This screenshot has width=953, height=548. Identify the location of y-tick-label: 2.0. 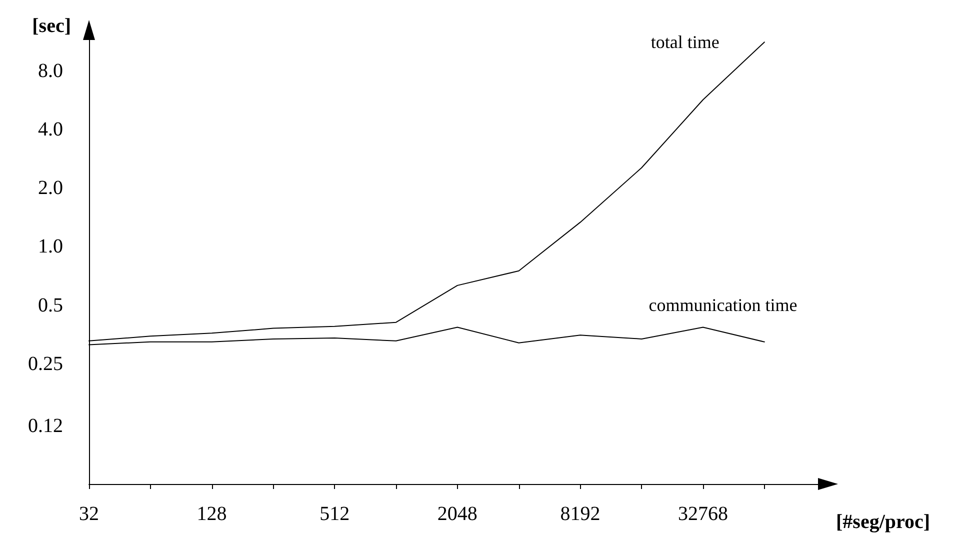
(50, 188).